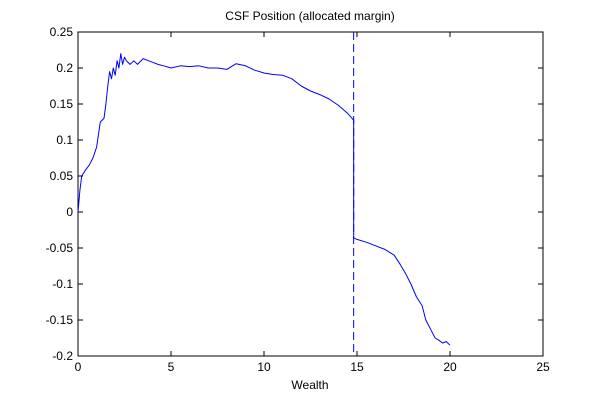 This screenshot has height=400, width=600. What do you see at coordinates (450, 367) in the screenshot?
I see `x-tick-label: 20` at bounding box center [450, 367].